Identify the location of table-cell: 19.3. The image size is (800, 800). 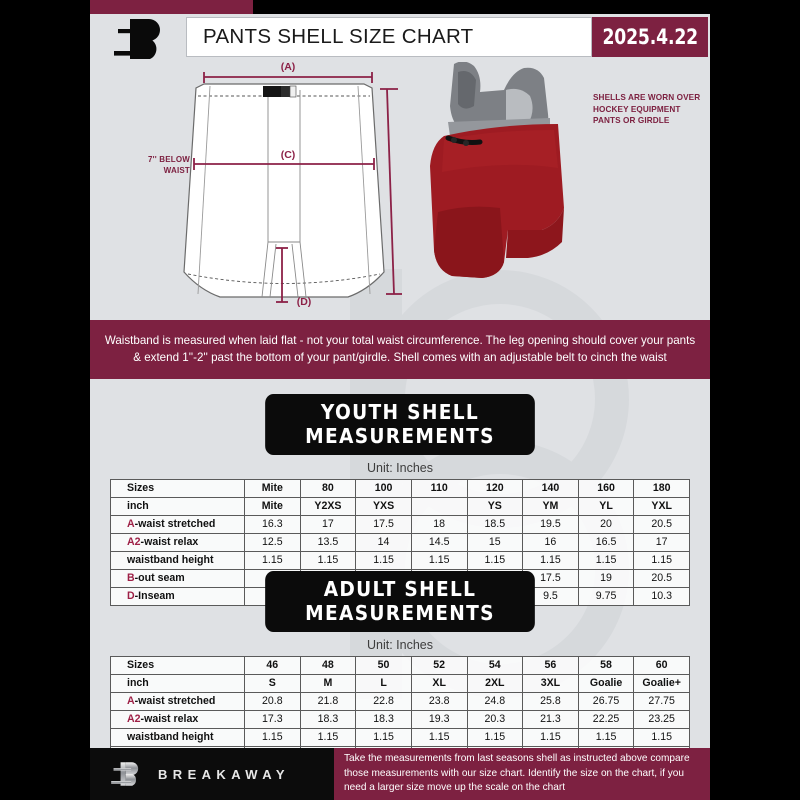
(439, 719).